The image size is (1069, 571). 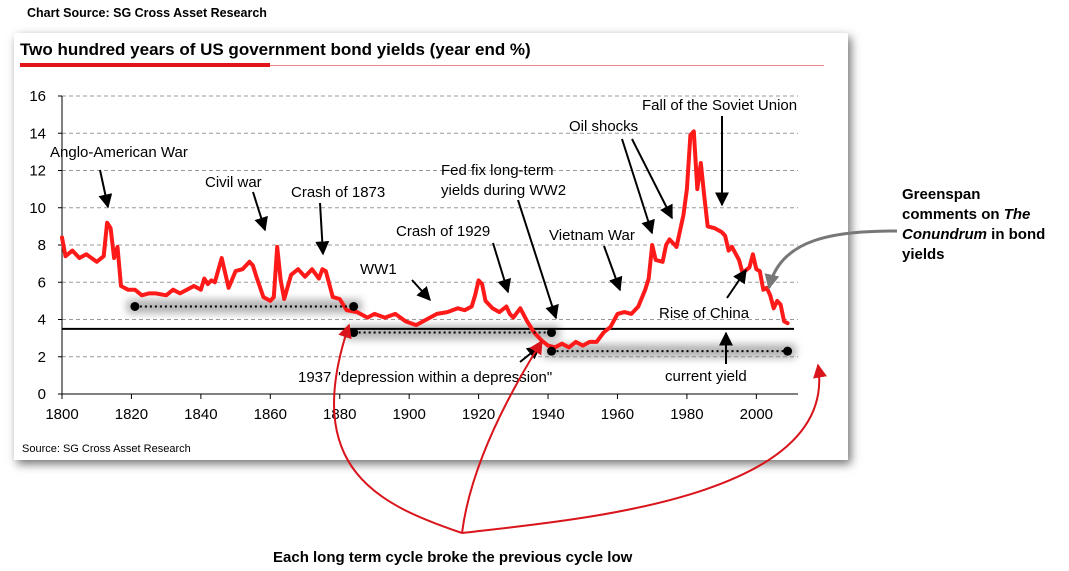 What do you see at coordinates (503, 190) in the screenshot?
I see `label-fed-fix-line2: yields during WW2` at bounding box center [503, 190].